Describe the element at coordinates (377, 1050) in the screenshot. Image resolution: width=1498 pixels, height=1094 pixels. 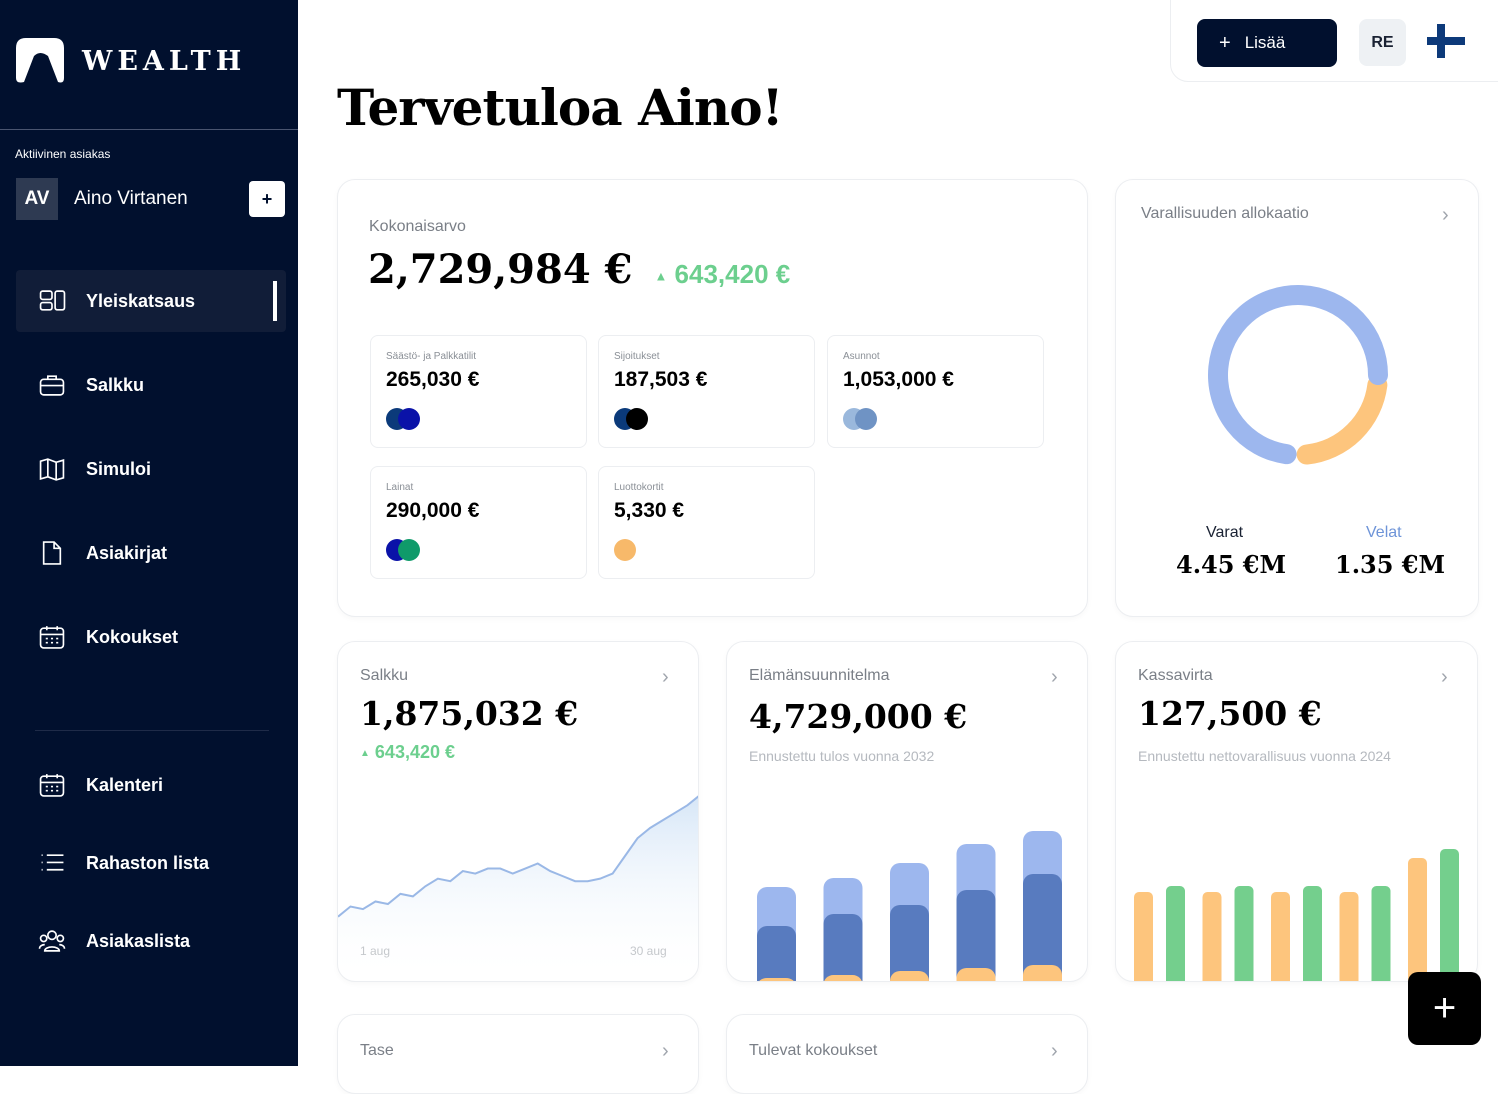
I see `card-title: Tase` at that location.